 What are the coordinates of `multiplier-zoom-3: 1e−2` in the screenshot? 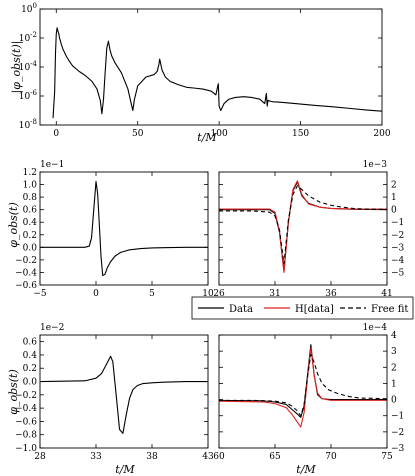 It's located at (52, 328).